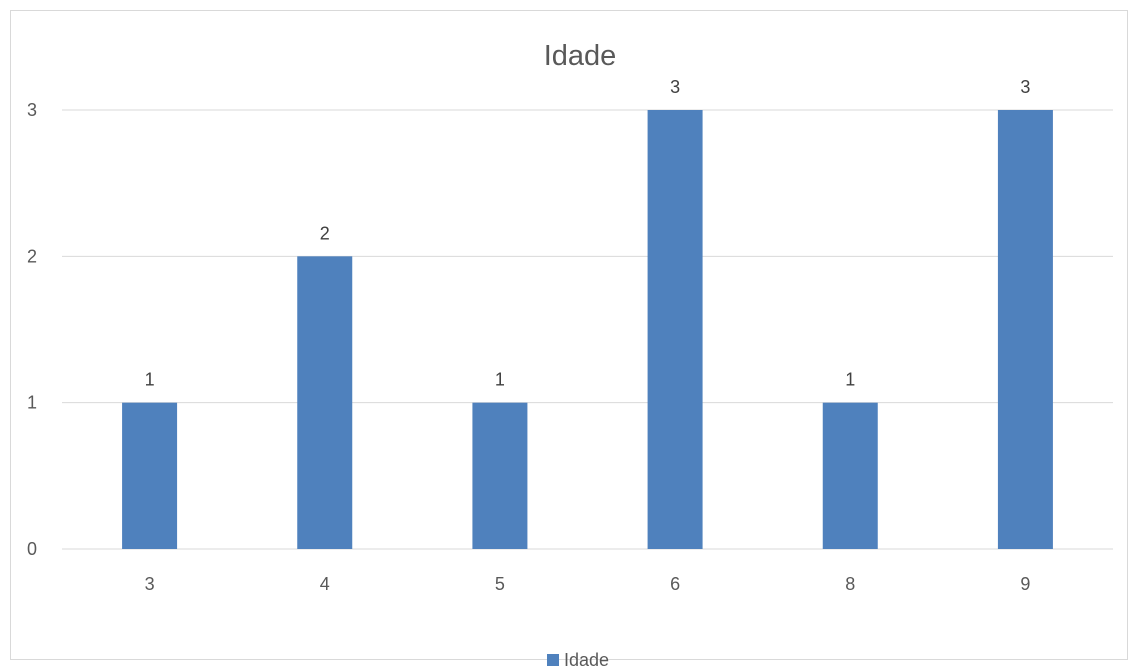 This screenshot has height=666, width=1133. What do you see at coordinates (32, 329) in the screenshot?
I see `y-axis: 0 1 2 3` at bounding box center [32, 329].